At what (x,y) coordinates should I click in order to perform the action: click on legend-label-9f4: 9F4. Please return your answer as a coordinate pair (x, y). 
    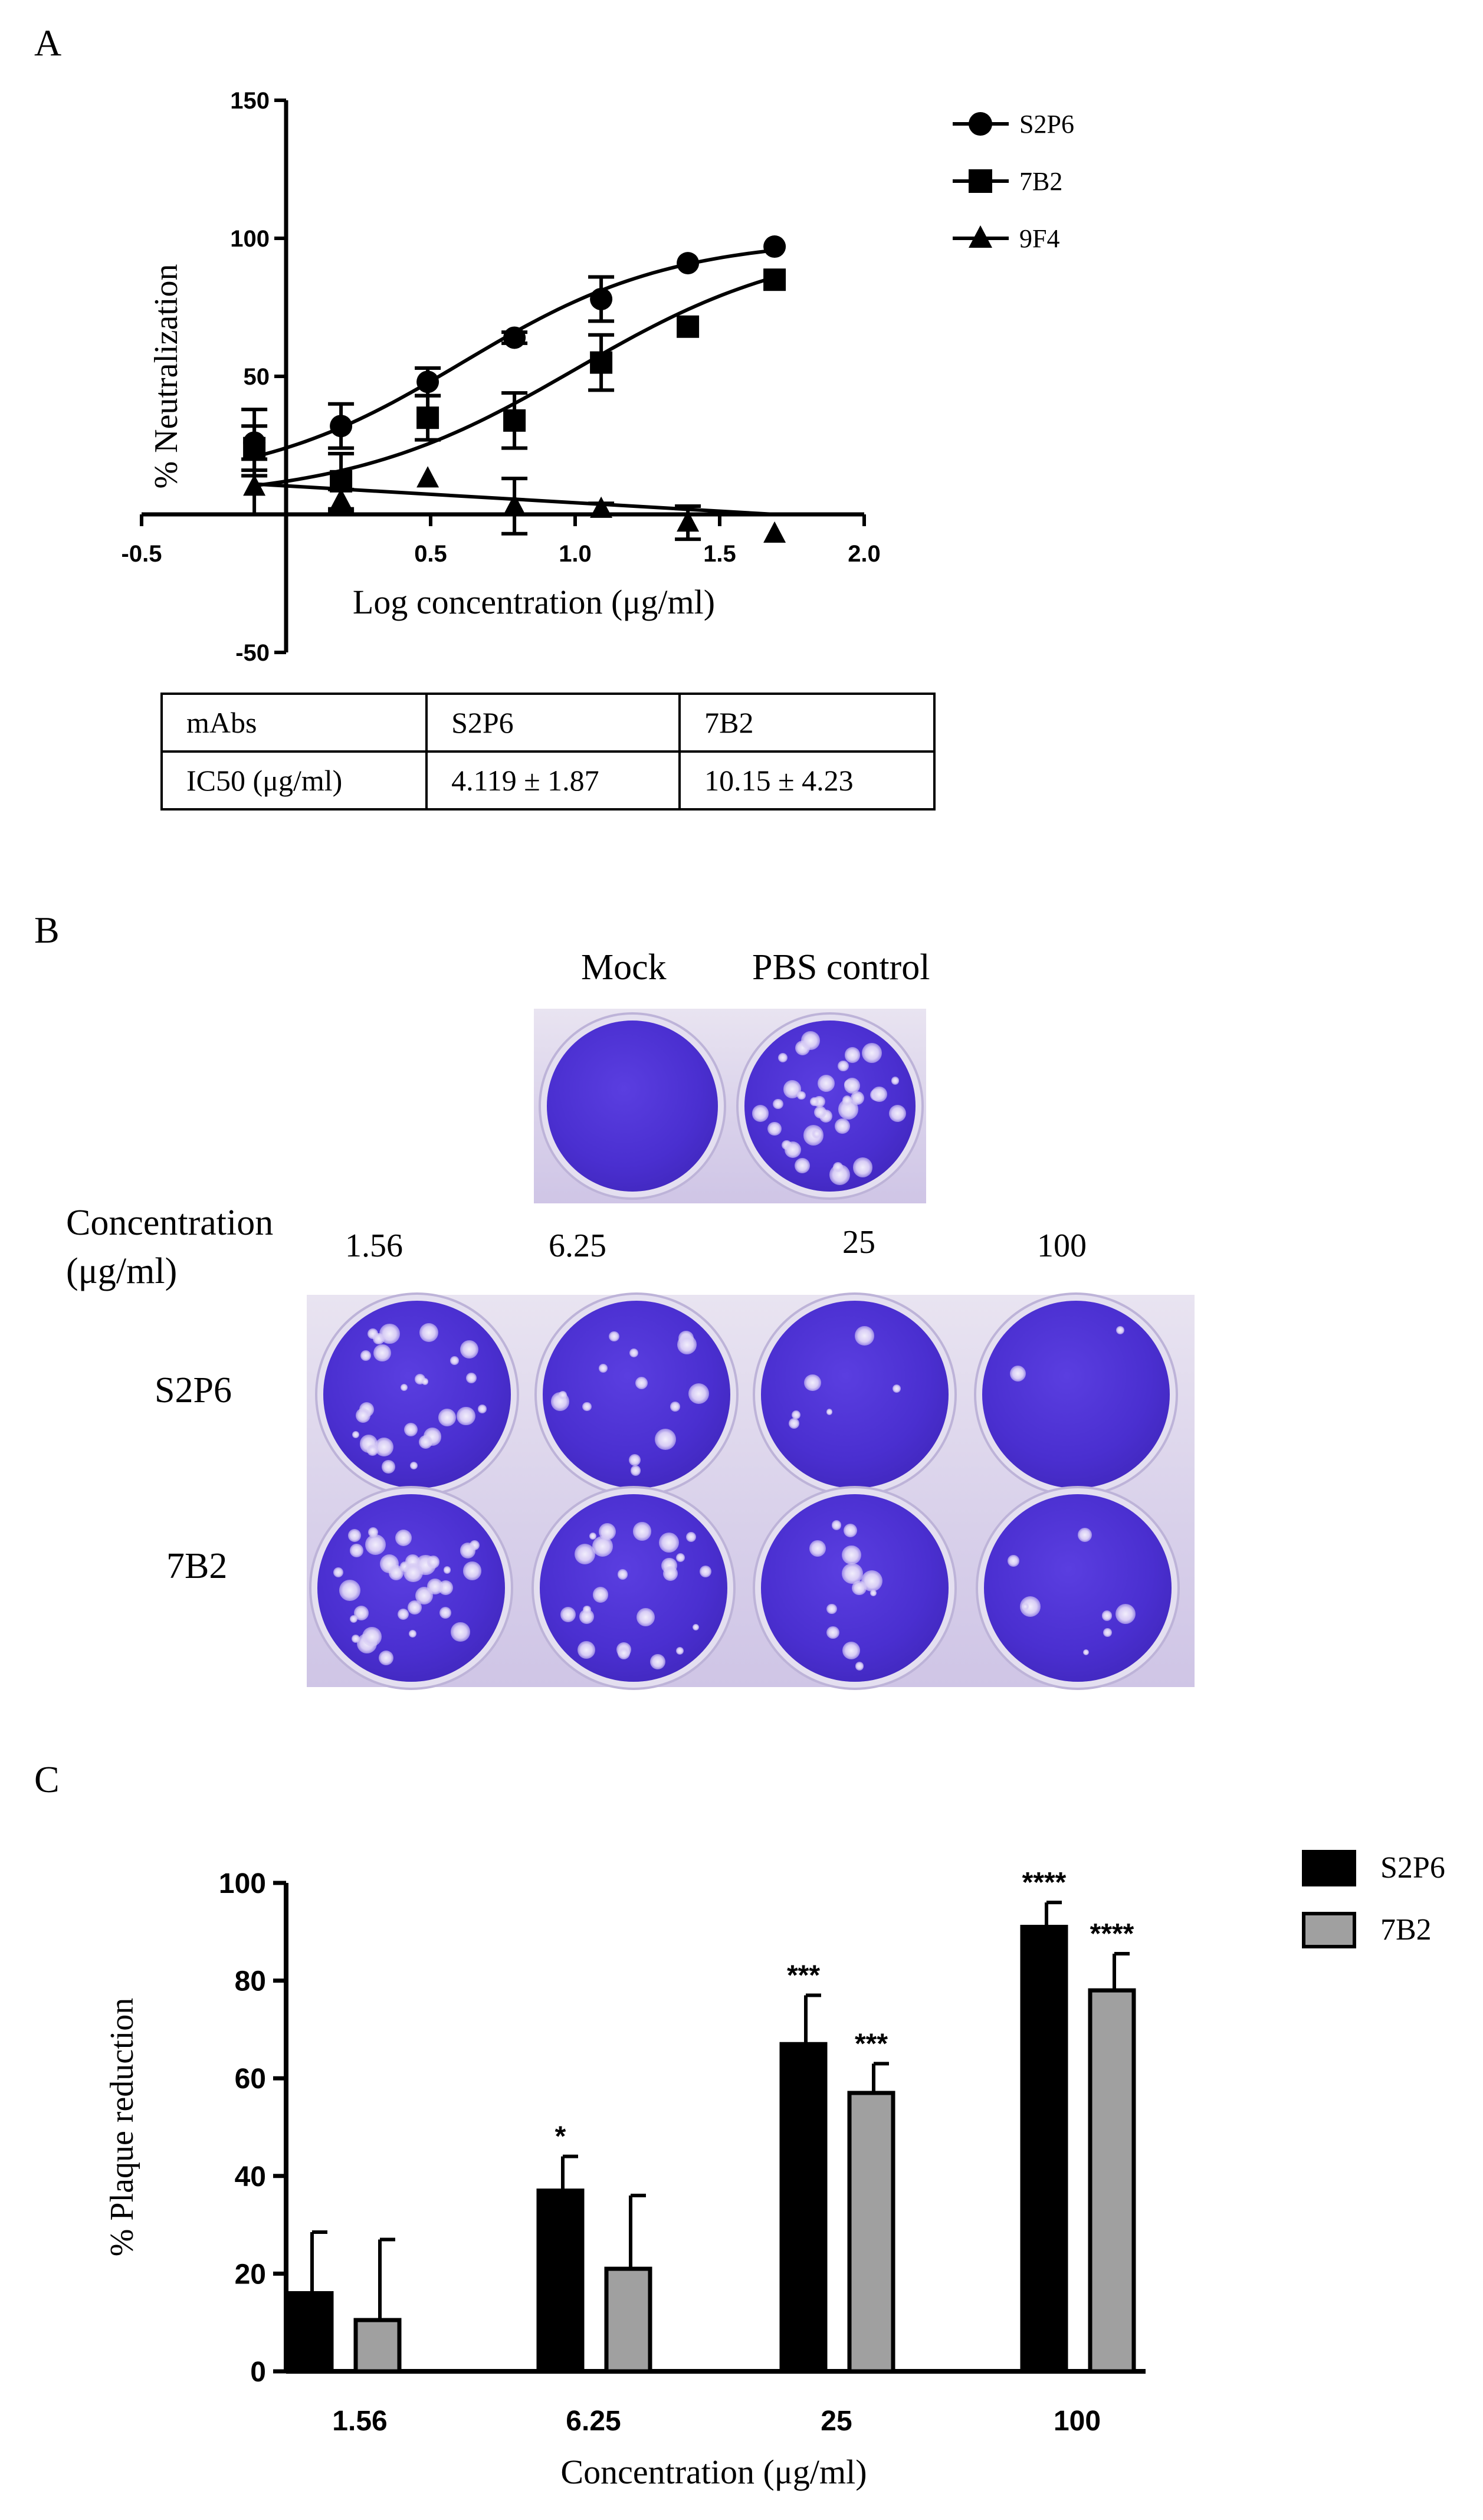
    Looking at the image, I should click on (1039, 238).